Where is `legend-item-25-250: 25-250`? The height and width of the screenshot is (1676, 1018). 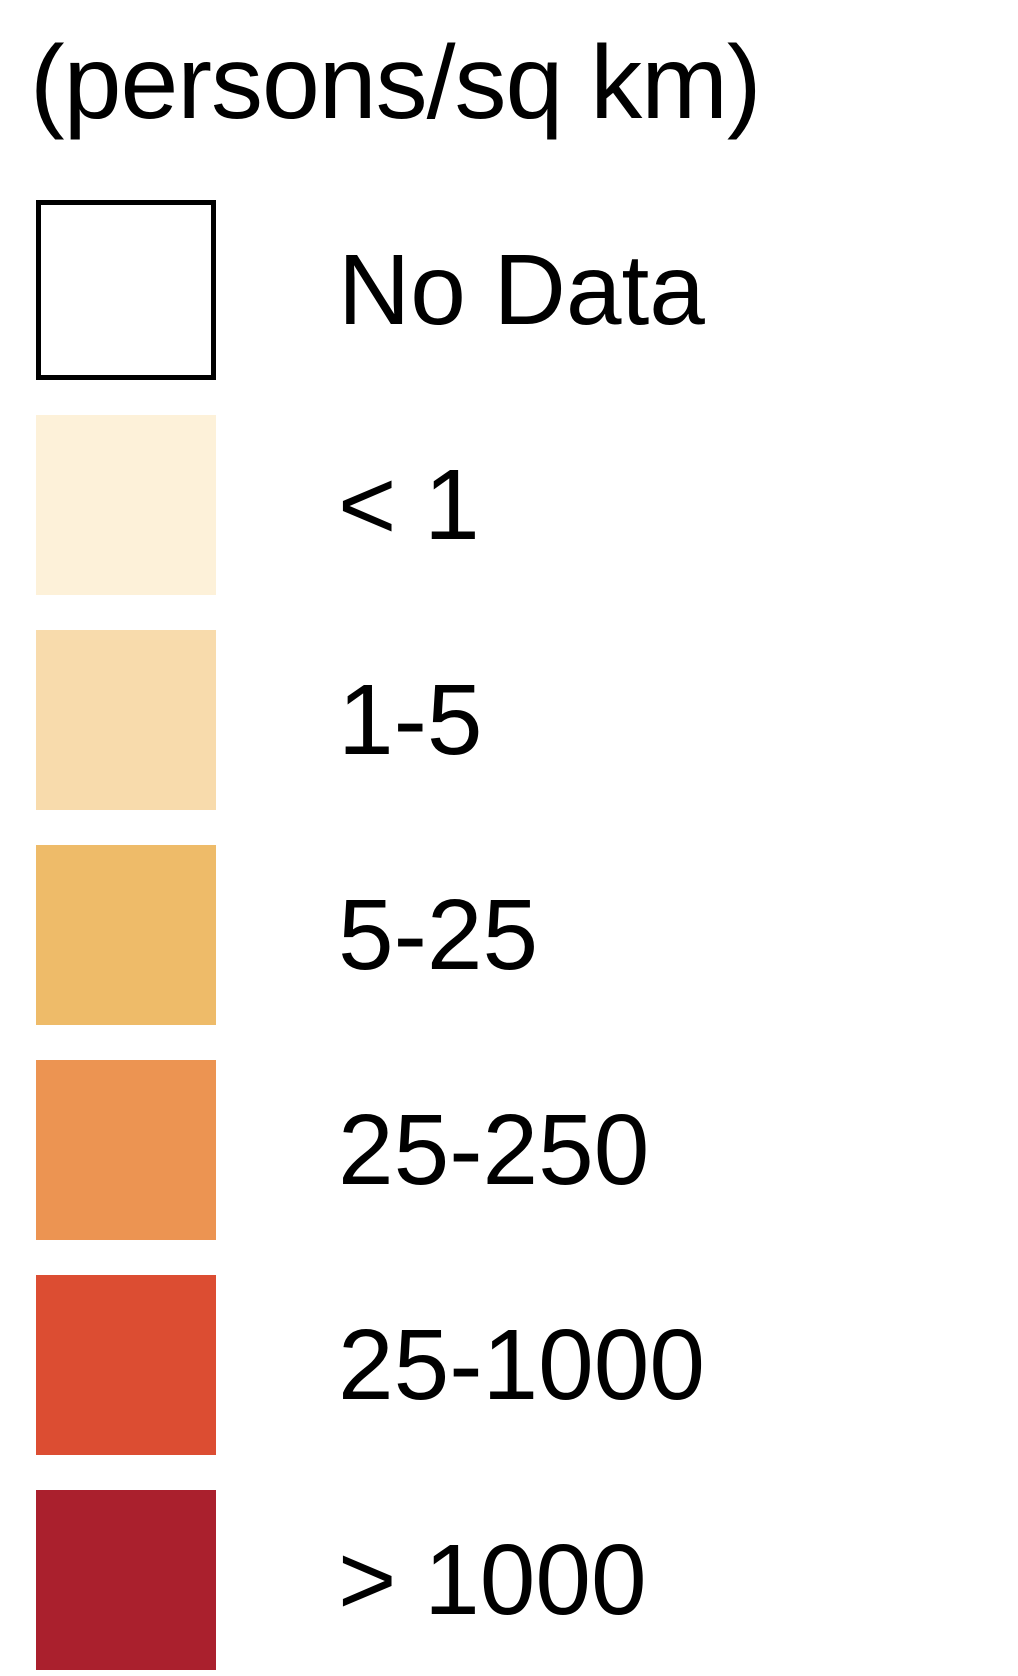 legend-item-25-250: 25-250 is located at coordinates (509, 1150).